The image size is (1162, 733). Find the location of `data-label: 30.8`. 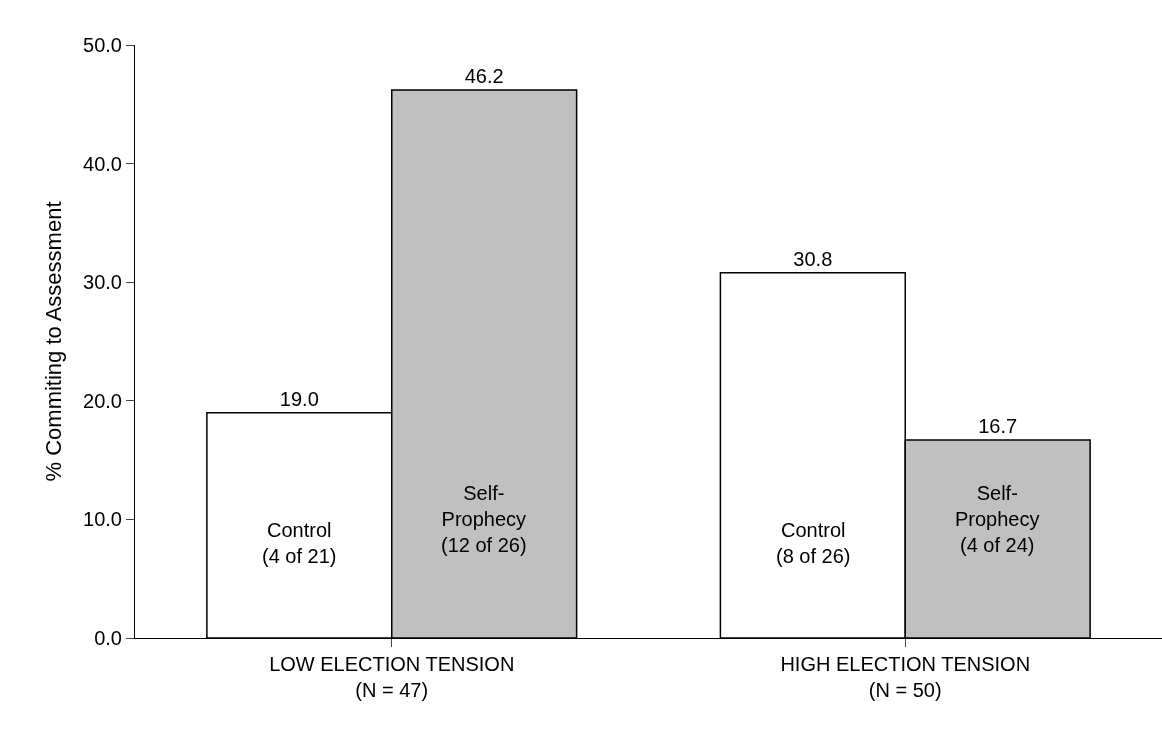

data-label: 30.8 is located at coordinates (813, 258).